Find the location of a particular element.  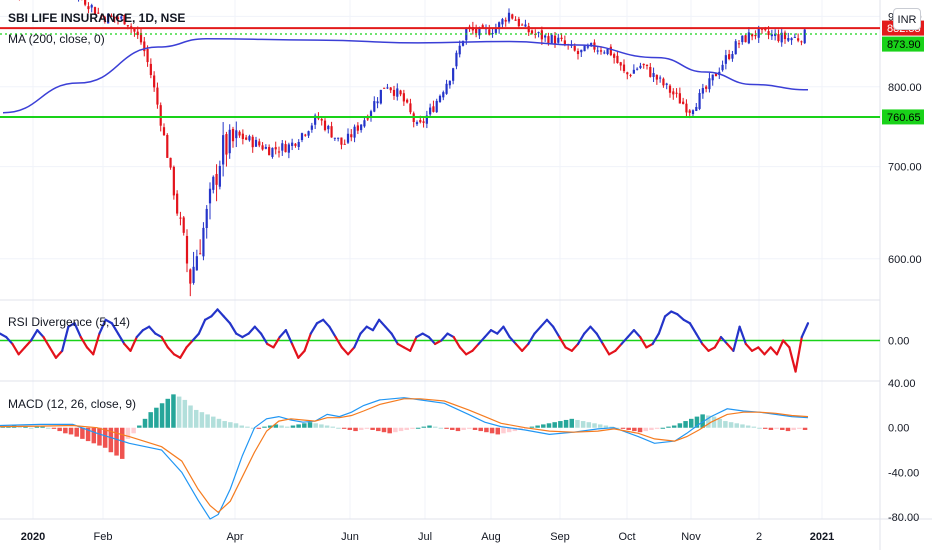

ma-legend-label: MA (200, close, 0) is located at coordinates (56, 39).